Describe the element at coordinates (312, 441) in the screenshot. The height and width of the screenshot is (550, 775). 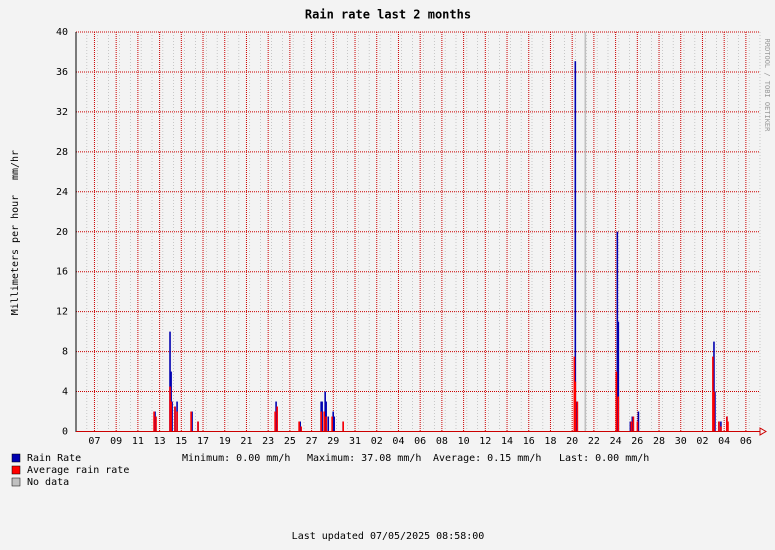
I see `x-tick-label: 27` at that location.